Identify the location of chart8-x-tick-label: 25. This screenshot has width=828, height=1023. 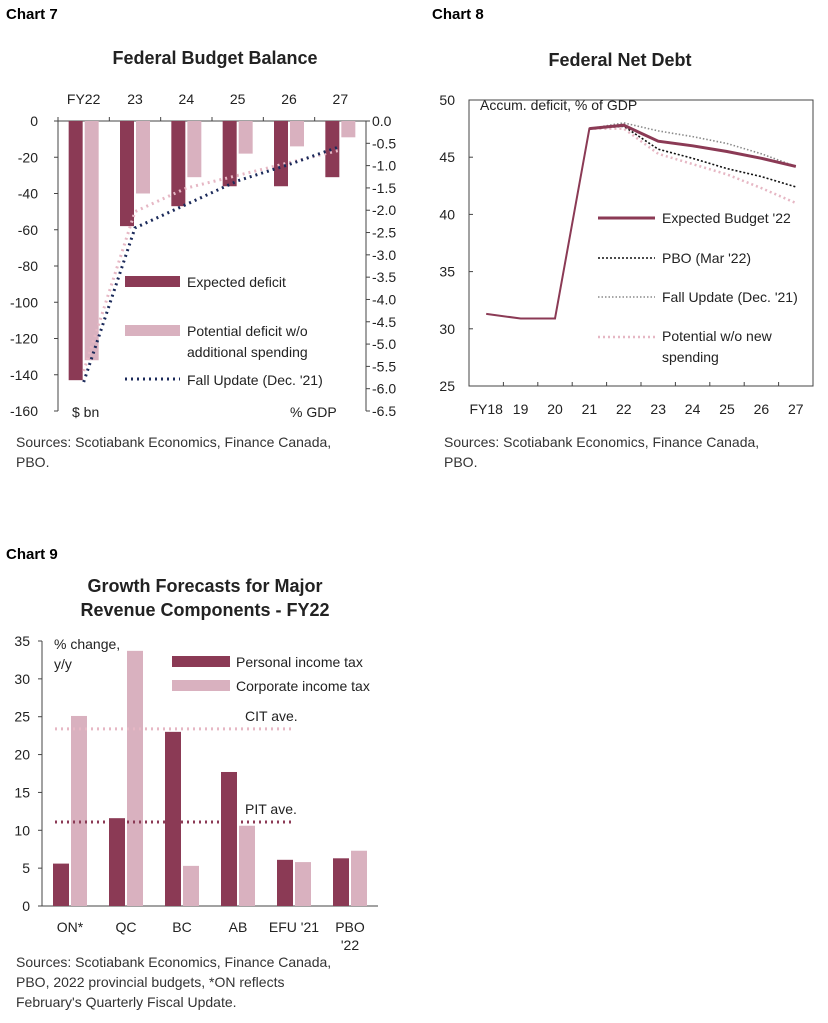
(727, 409).